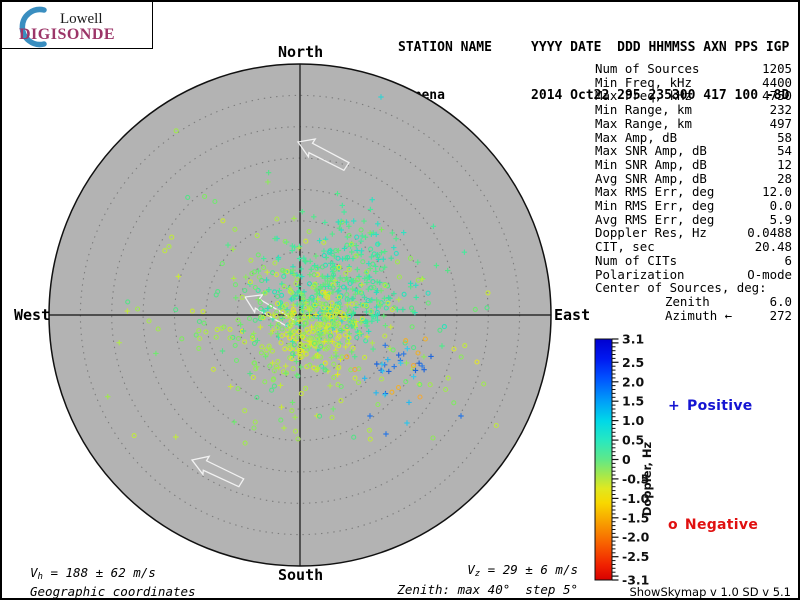 Image resolution: width=800 pixels, height=600 pixels. What do you see at coordinates (693, 261) in the screenshot?
I see `stat-row: Num of CITs 6` at bounding box center [693, 261].